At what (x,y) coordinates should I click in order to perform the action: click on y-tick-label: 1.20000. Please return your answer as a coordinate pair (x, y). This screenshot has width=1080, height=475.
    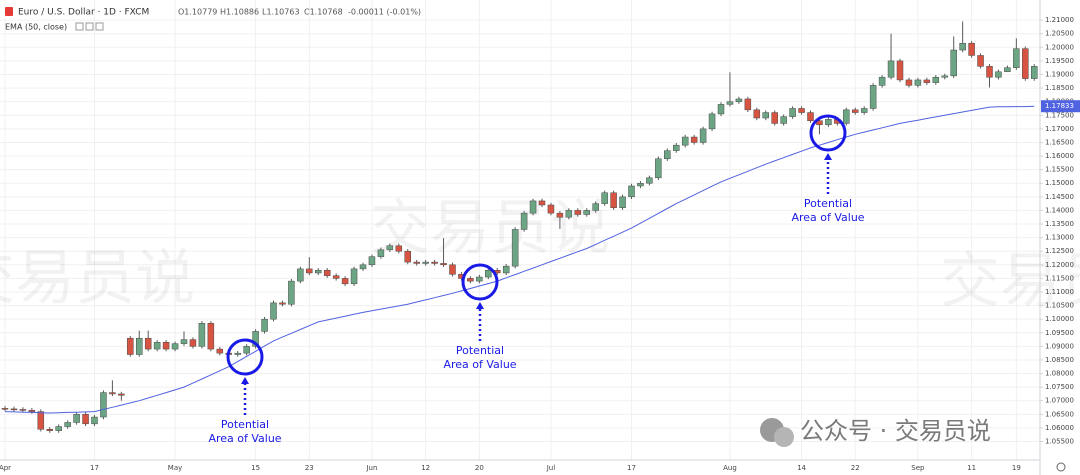
    Looking at the image, I should click on (1059, 47).